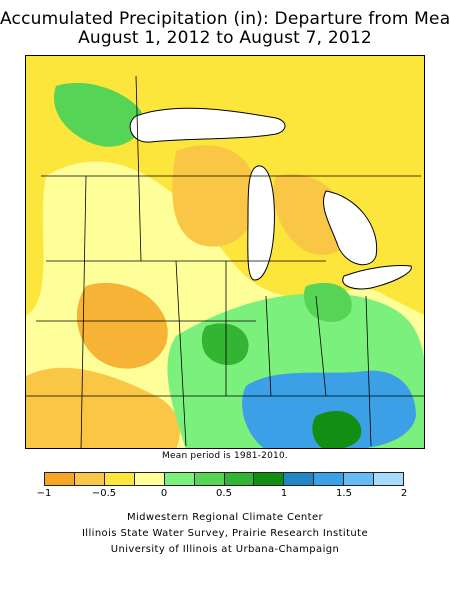 This screenshot has height=600, width=450. I want to click on lake-michigan, so click(261, 223).